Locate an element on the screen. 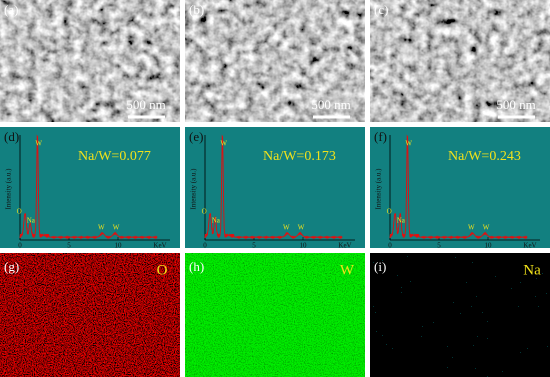 This screenshot has width=550, height=377. ratio-label: Na/W=0.243 is located at coordinates (484, 156).